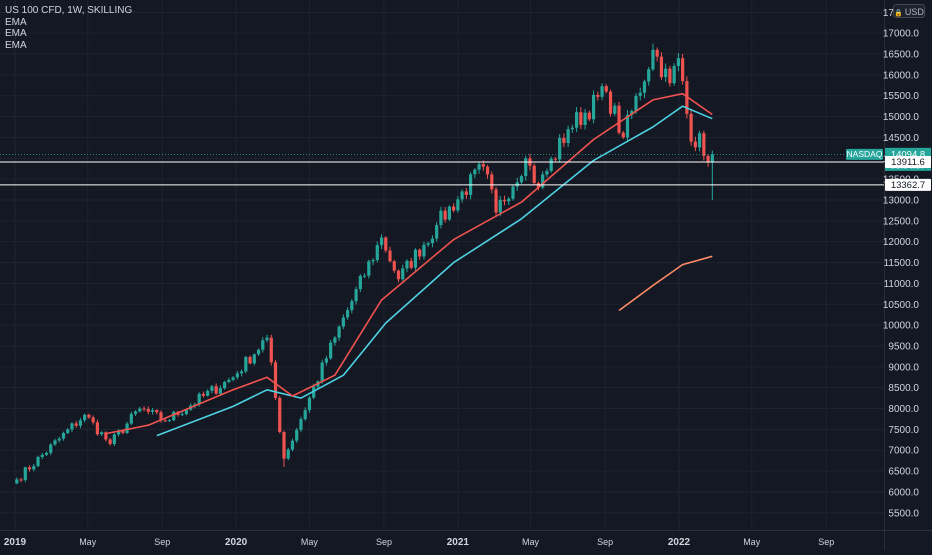  Describe the element at coordinates (69, 10) in the screenshot. I see `symbol-title: US 100 CFD, 1W, SKILLING` at that location.